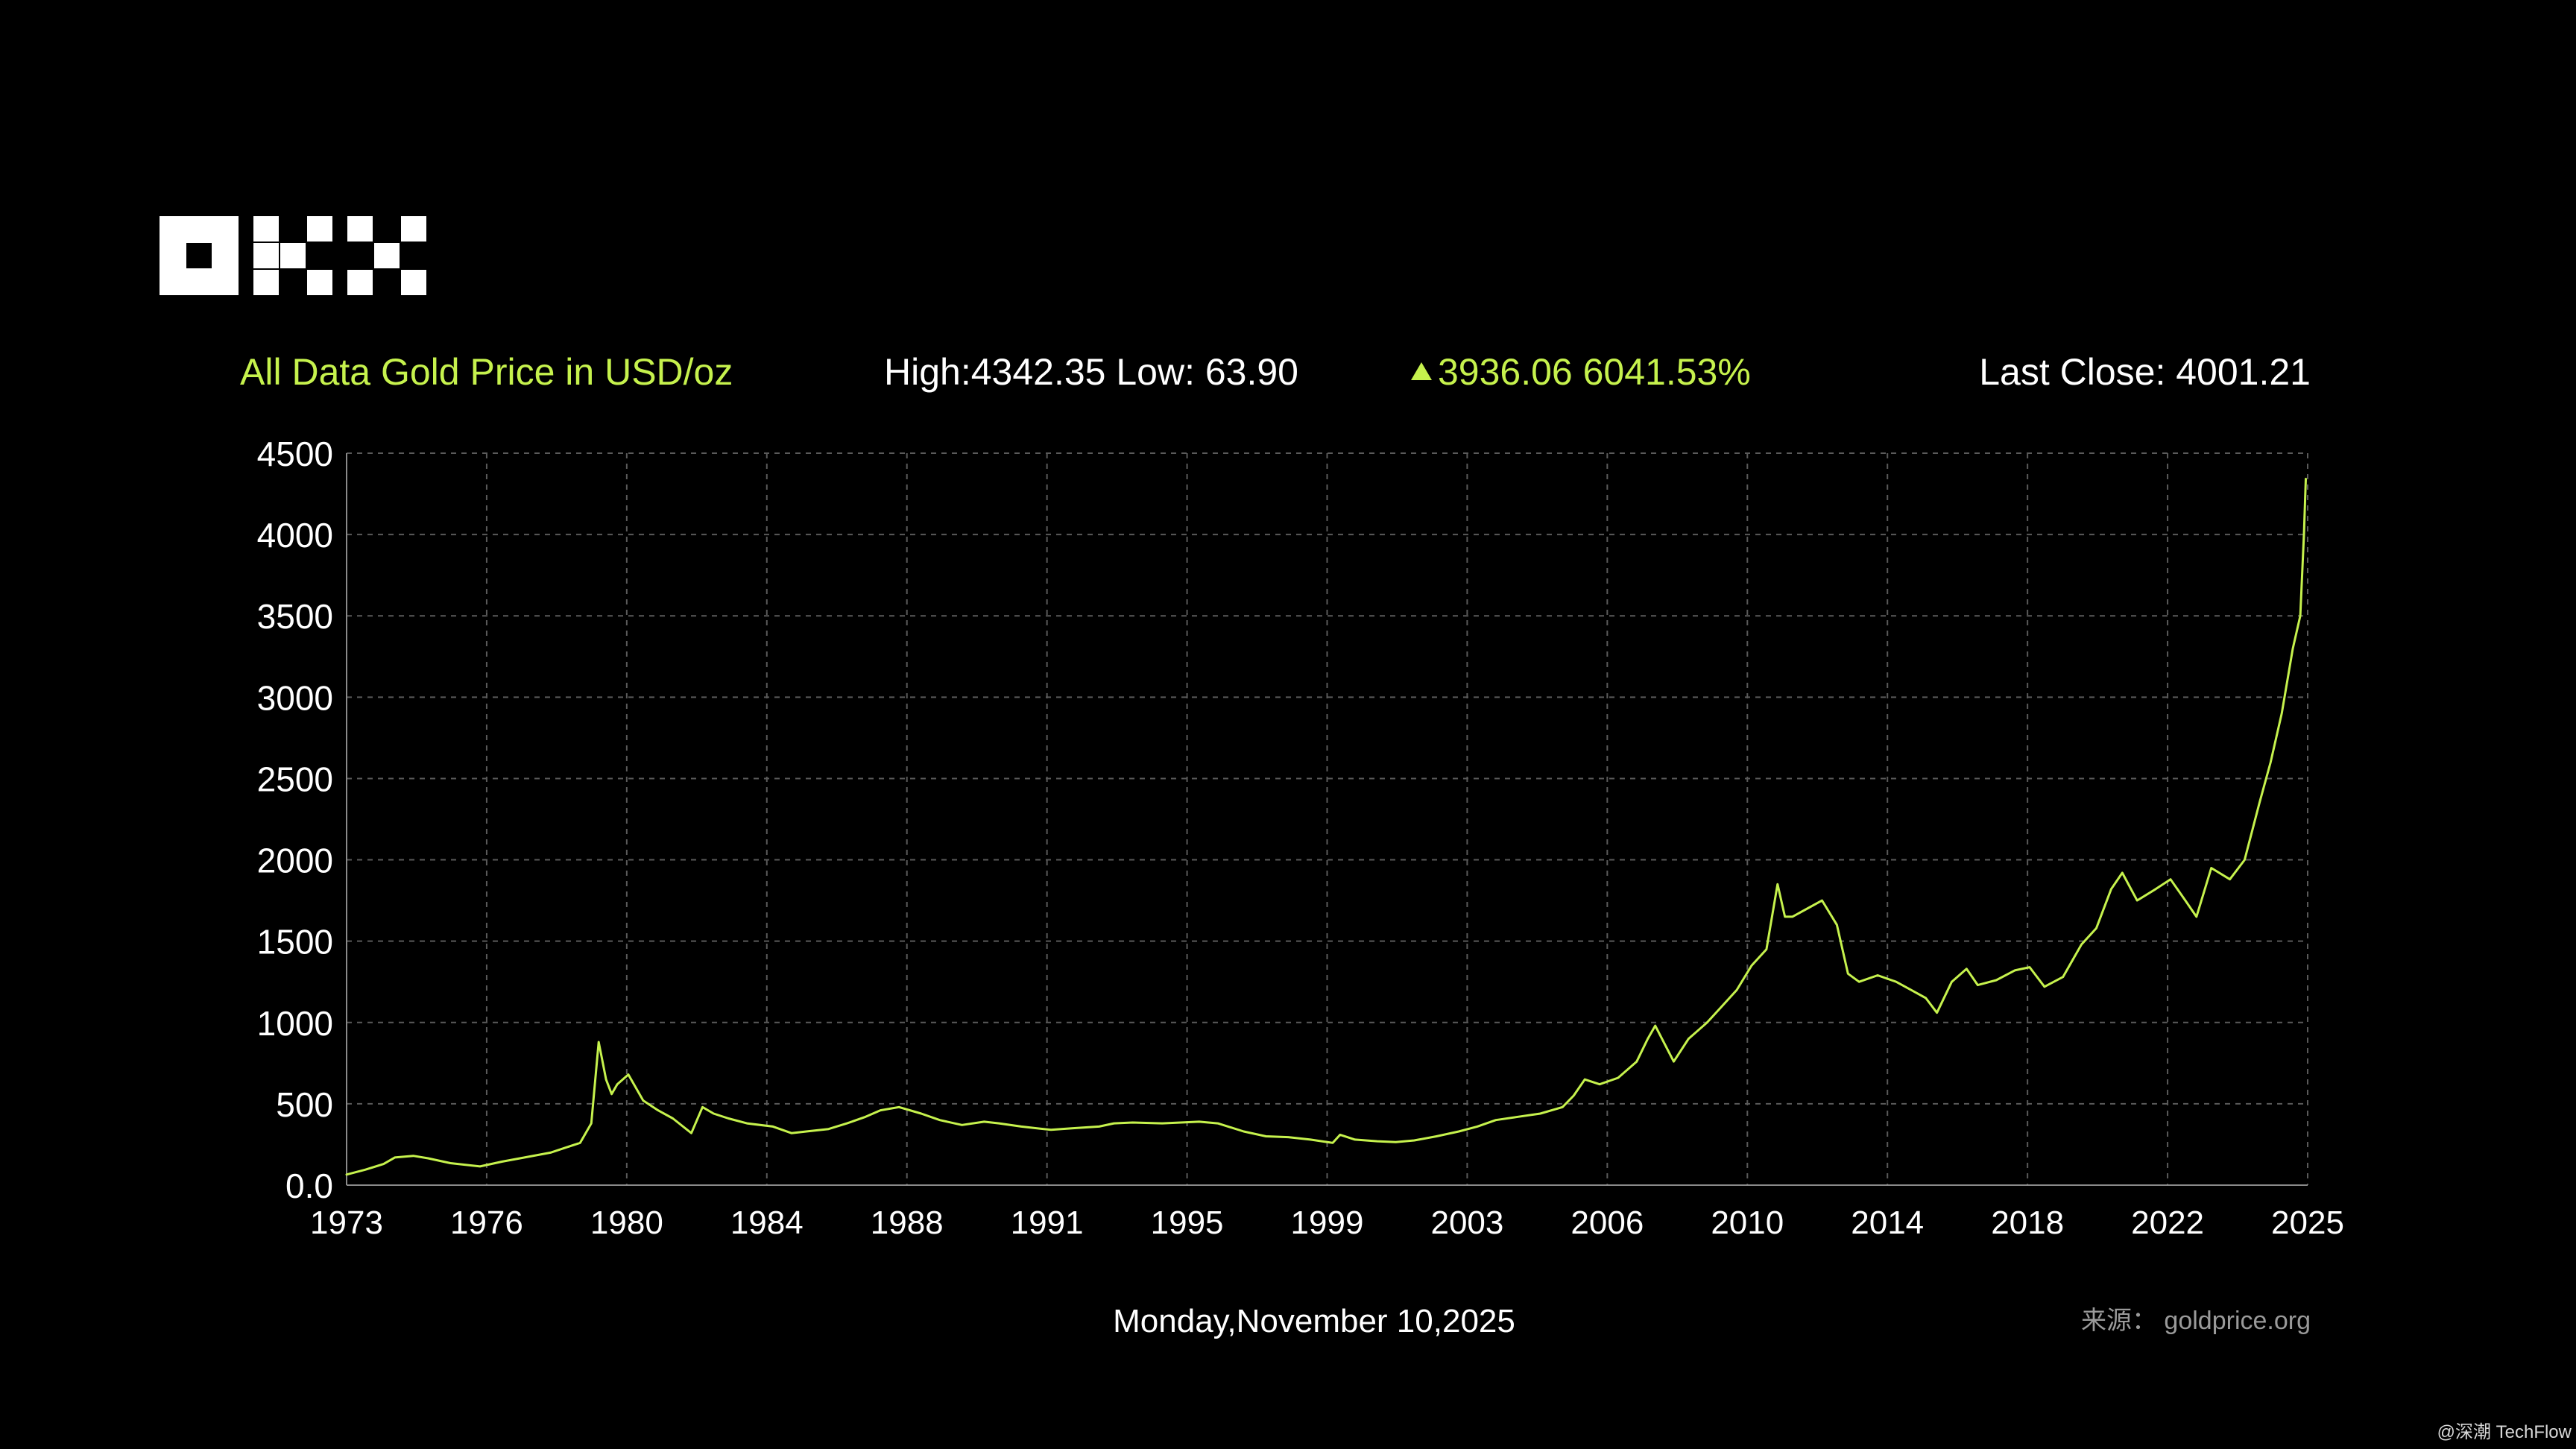 Image resolution: width=2576 pixels, height=1449 pixels. I want to click on x-tick-label: 2006, so click(1607, 1223).